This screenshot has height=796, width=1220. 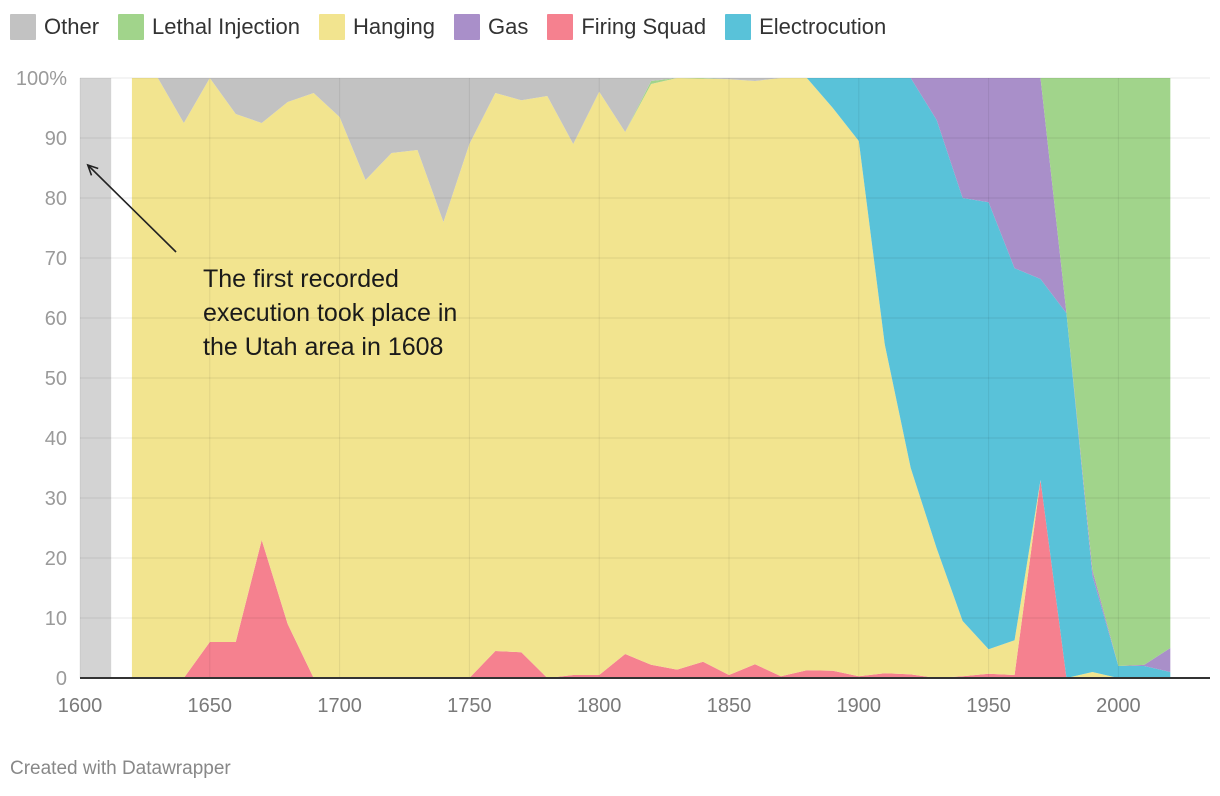 What do you see at coordinates (1118, 706) in the screenshot?
I see `x-tick-label: 2000` at bounding box center [1118, 706].